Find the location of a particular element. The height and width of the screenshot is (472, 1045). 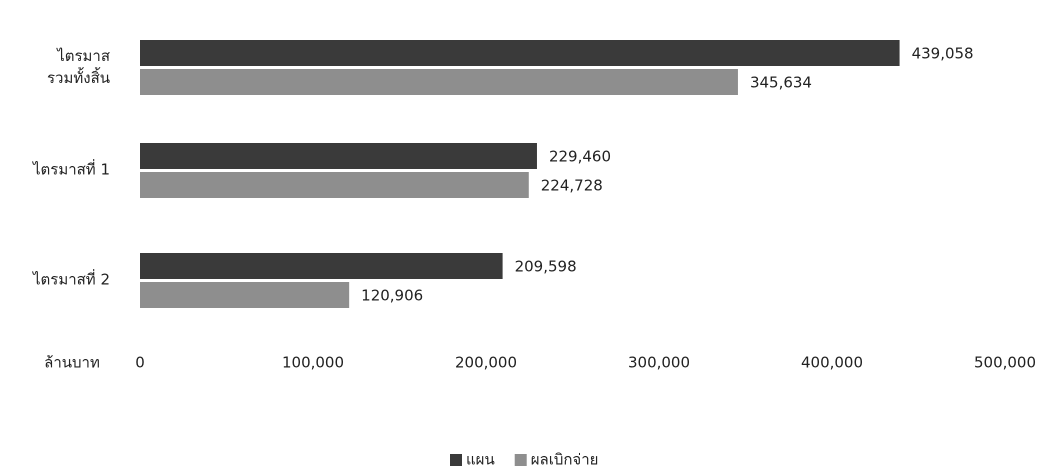

data-label: 120,906 is located at coordinates (392, 296).